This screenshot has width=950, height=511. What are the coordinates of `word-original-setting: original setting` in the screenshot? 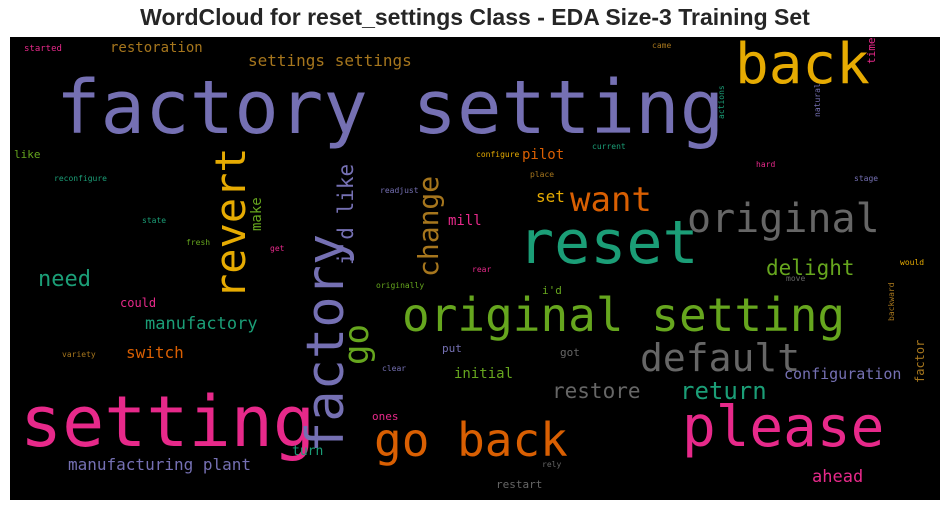 It's located at (623, 315).